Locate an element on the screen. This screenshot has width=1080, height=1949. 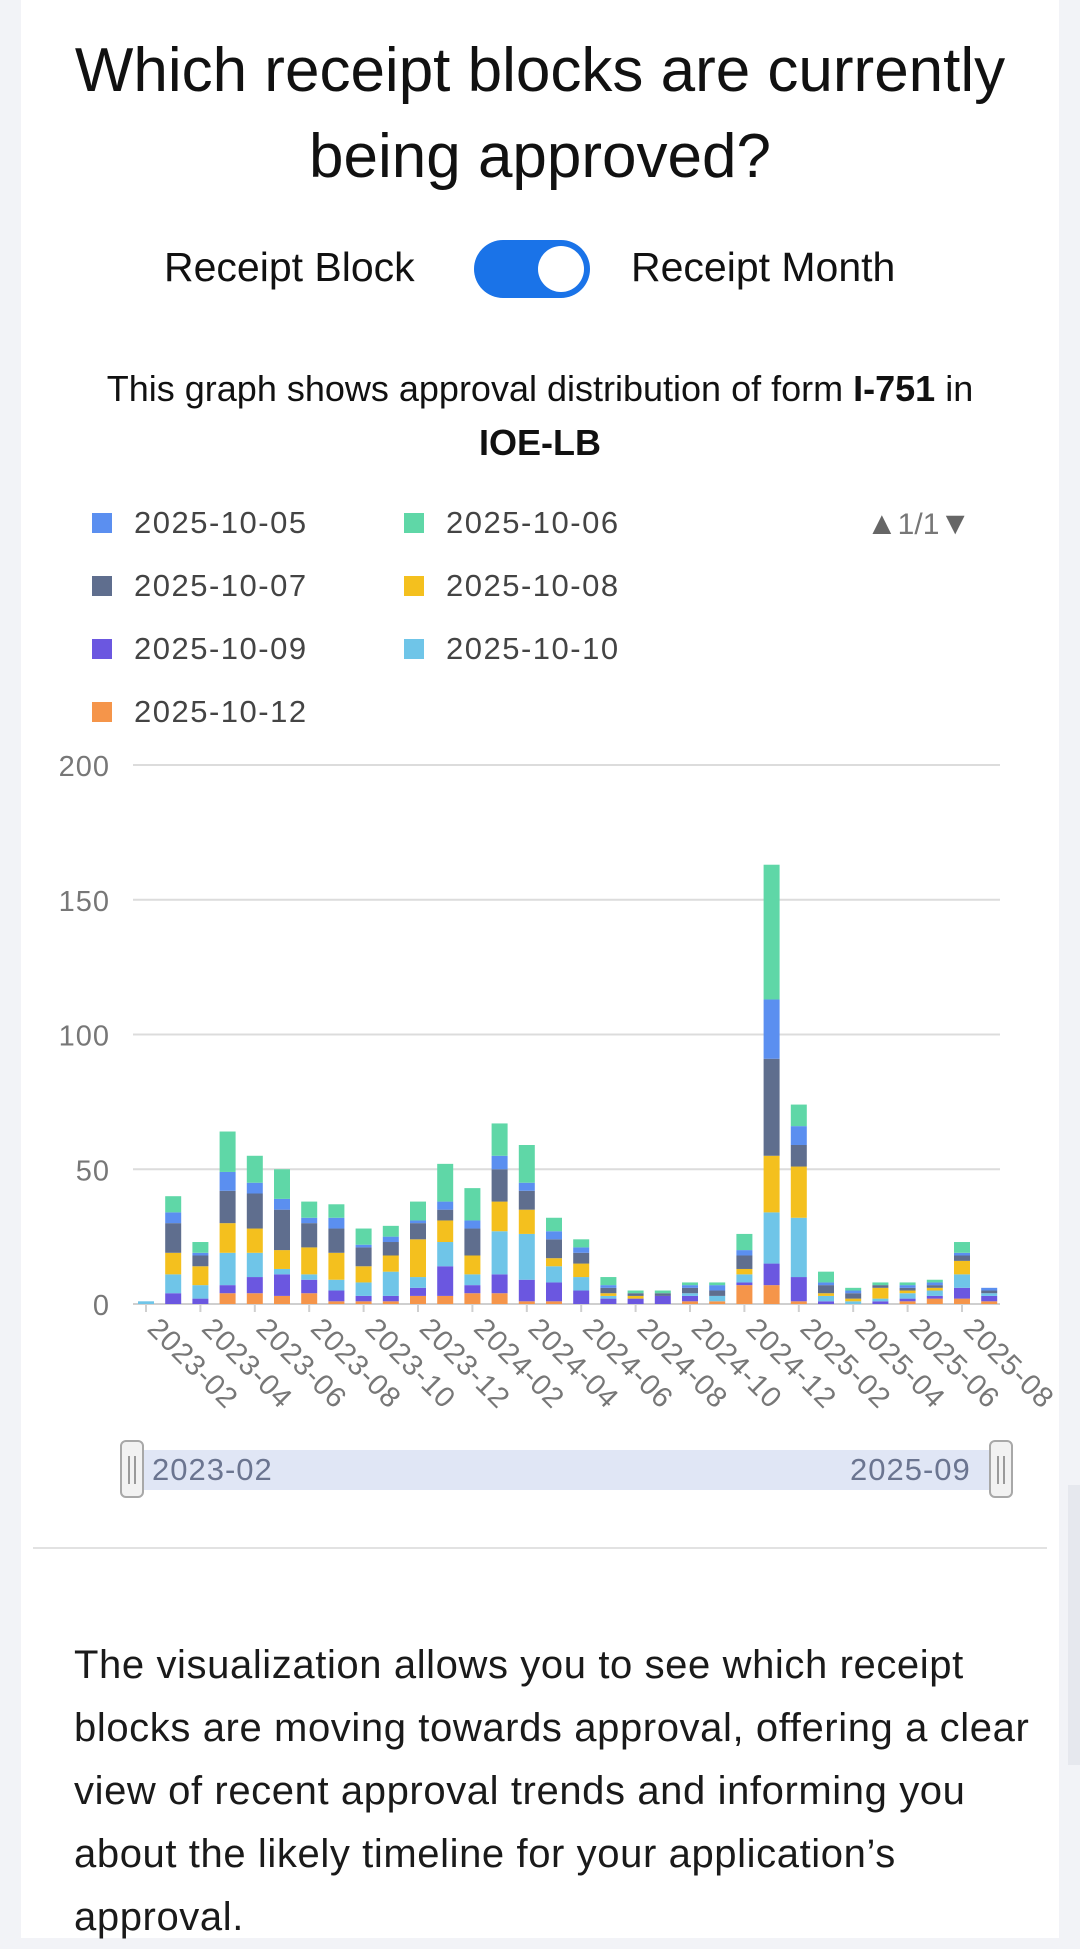
legend-label: 2025-10-12 is located at coordinates (221, 711).